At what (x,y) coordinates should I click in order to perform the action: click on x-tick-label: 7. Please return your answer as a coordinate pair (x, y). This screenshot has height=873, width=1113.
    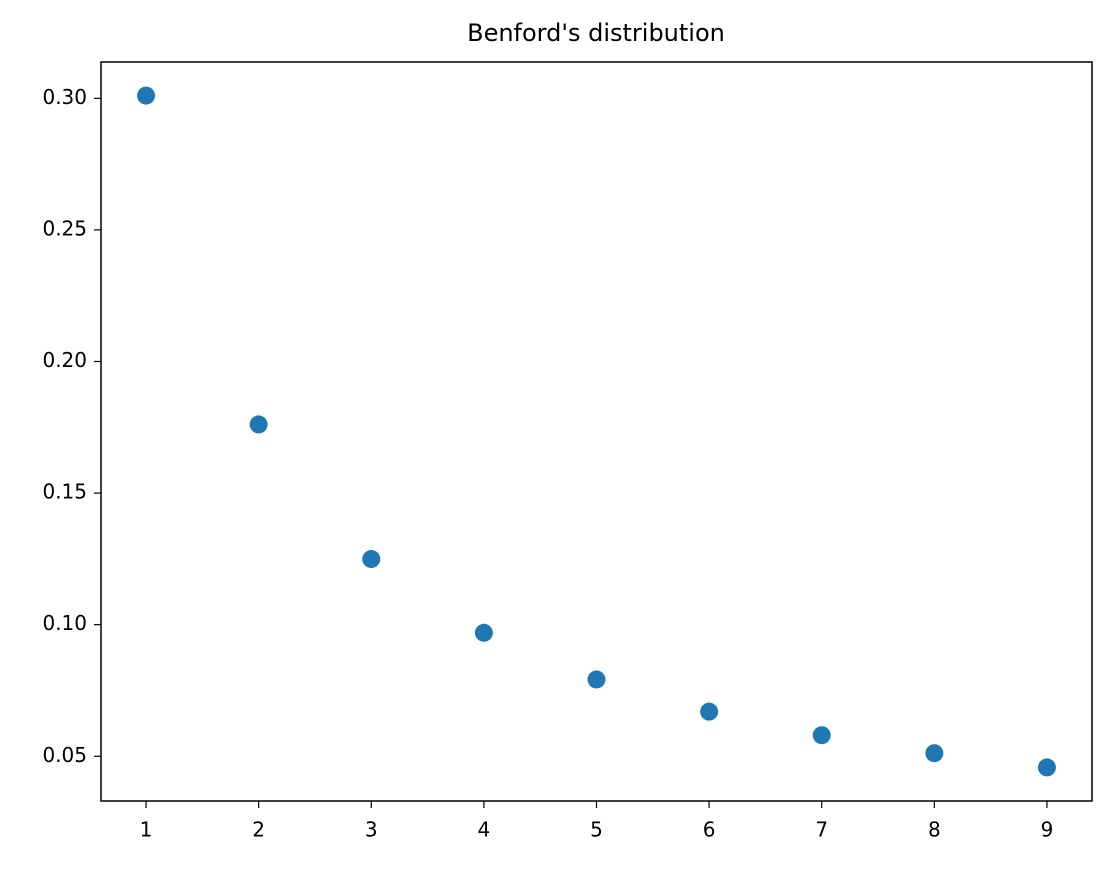
    Looking at the image, I should click on (821, 830).